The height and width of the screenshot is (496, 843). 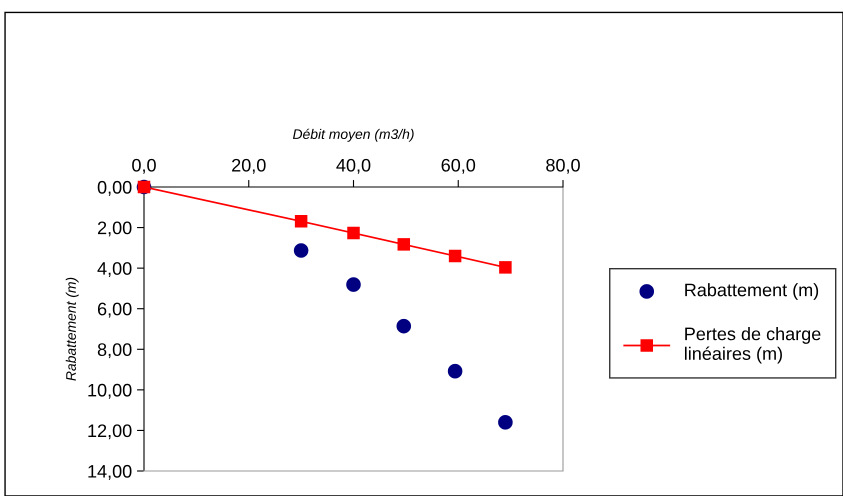 What do you see at coordinates (115, 229) in the screenshot?
I see `y-tick-label: 2,00` at bounding box center [115, 229].